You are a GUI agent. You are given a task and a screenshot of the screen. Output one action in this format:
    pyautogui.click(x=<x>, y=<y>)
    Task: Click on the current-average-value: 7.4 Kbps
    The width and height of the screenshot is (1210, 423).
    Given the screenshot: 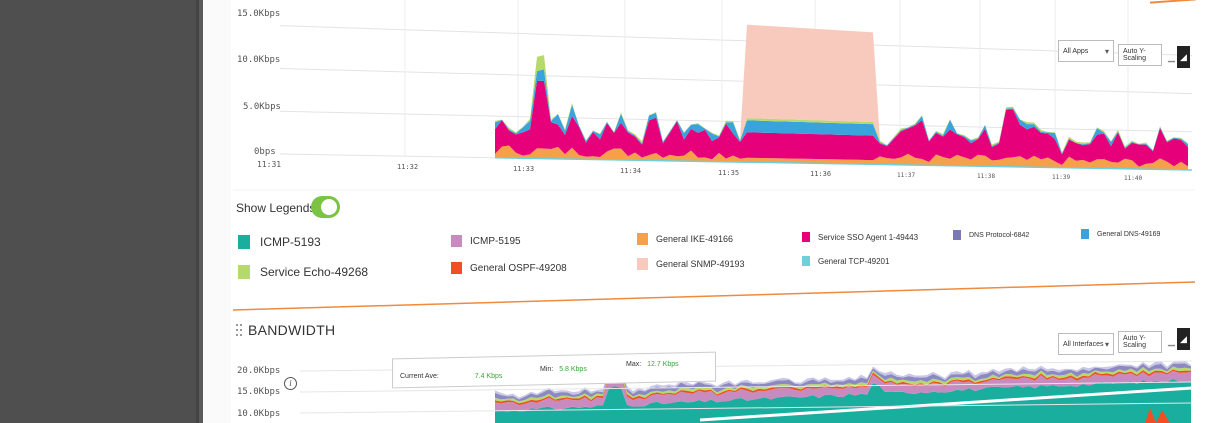 What is the action you would take?
    pyautogui.click(x=488, y=376)
    